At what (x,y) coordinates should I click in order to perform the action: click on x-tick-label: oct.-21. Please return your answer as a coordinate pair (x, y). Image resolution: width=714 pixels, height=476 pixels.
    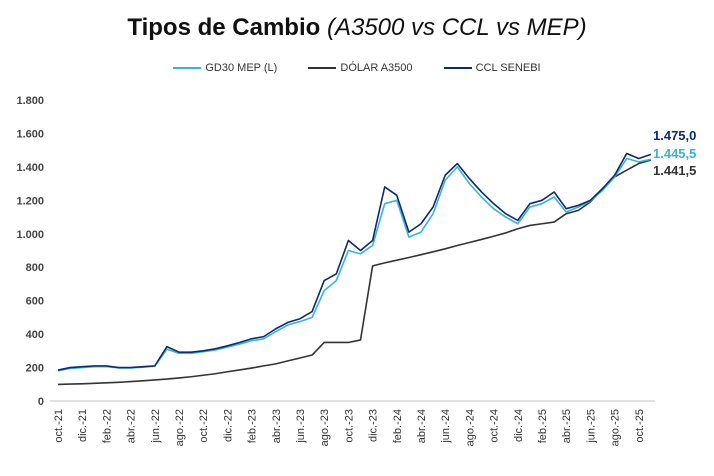
    Looking at the image, I should click on (59, 426).